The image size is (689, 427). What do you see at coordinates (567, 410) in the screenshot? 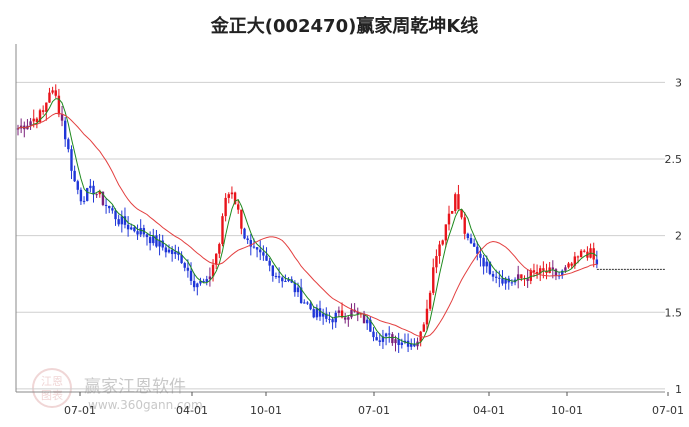
I see `x-tick-label: 10-01` at bounding box center [567, 410].